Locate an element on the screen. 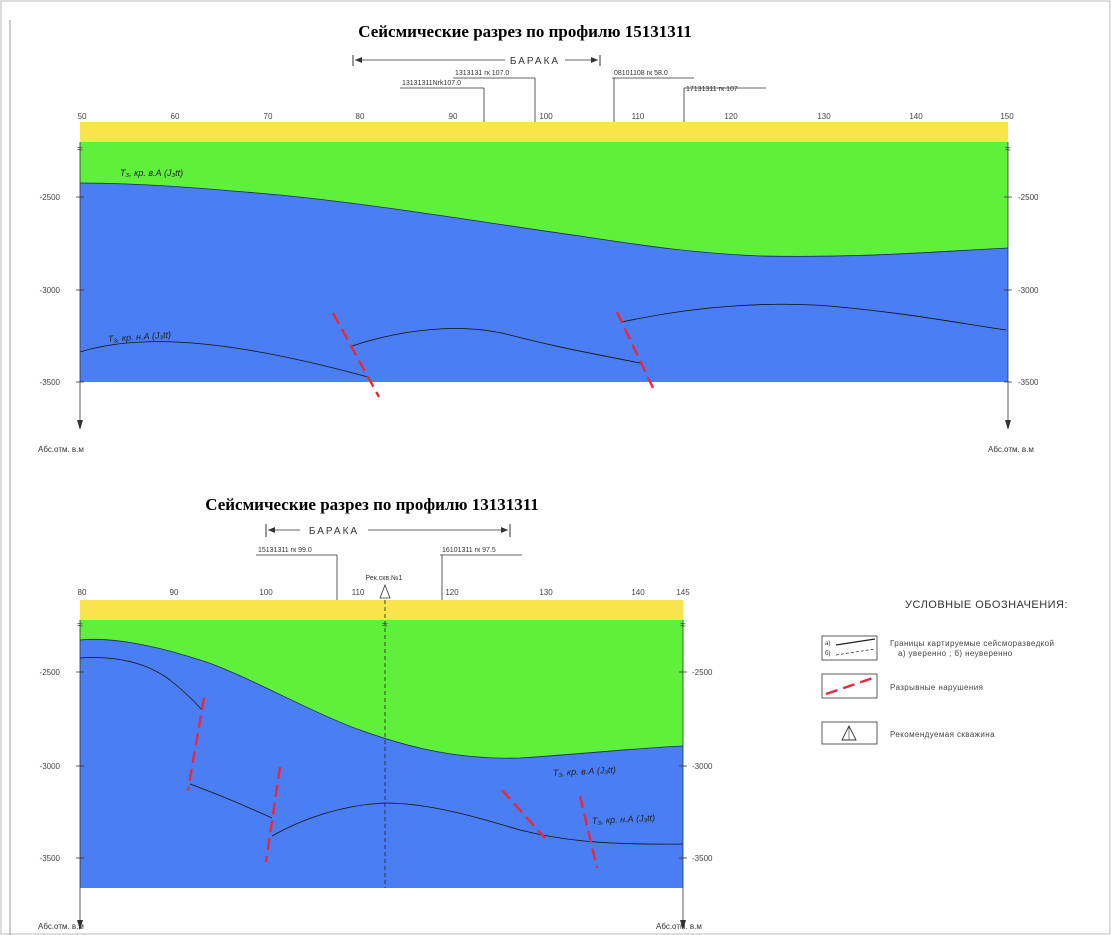 This screenshot has width=1111, height=935. section-2-upper-horizon is located at coordinates (381, 698).